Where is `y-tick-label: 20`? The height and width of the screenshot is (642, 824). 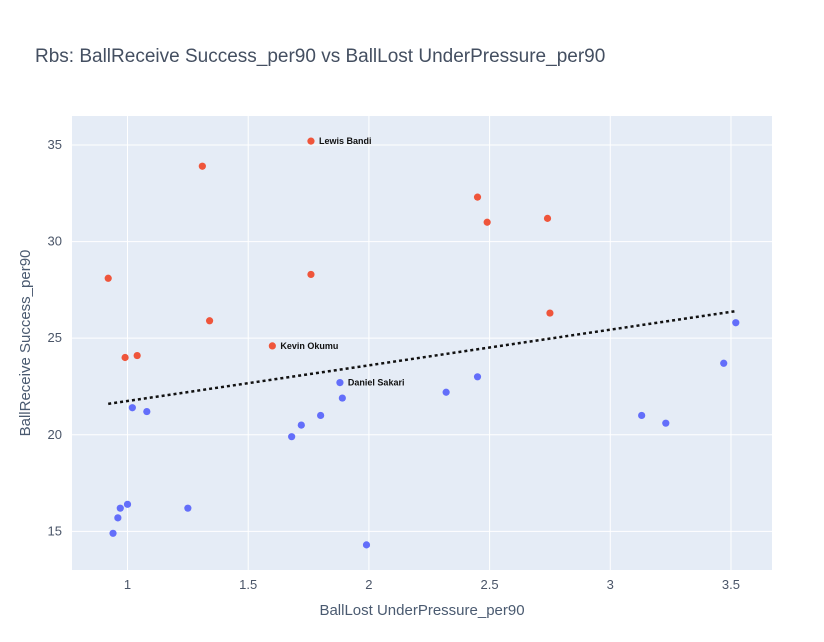 y-tick-label: 20 is located at coordinates (55, 434).